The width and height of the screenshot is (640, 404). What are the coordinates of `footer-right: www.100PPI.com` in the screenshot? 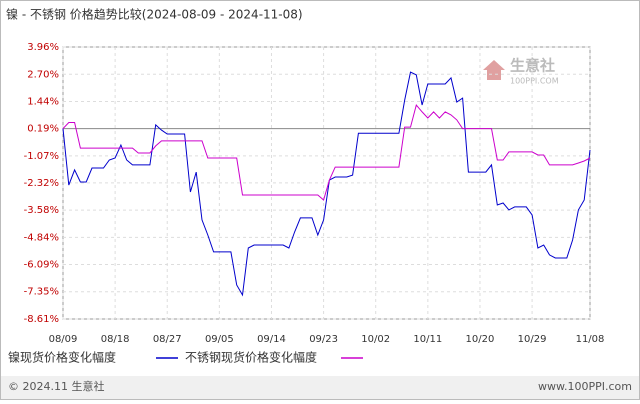 It's located at (585, 386).